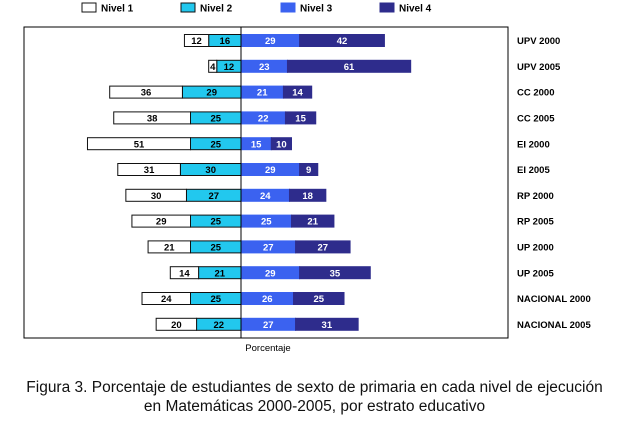  Describe the element at coordinates (263, 119) in the screenshot. I see `data-label-nivel-3: 22` at that location.